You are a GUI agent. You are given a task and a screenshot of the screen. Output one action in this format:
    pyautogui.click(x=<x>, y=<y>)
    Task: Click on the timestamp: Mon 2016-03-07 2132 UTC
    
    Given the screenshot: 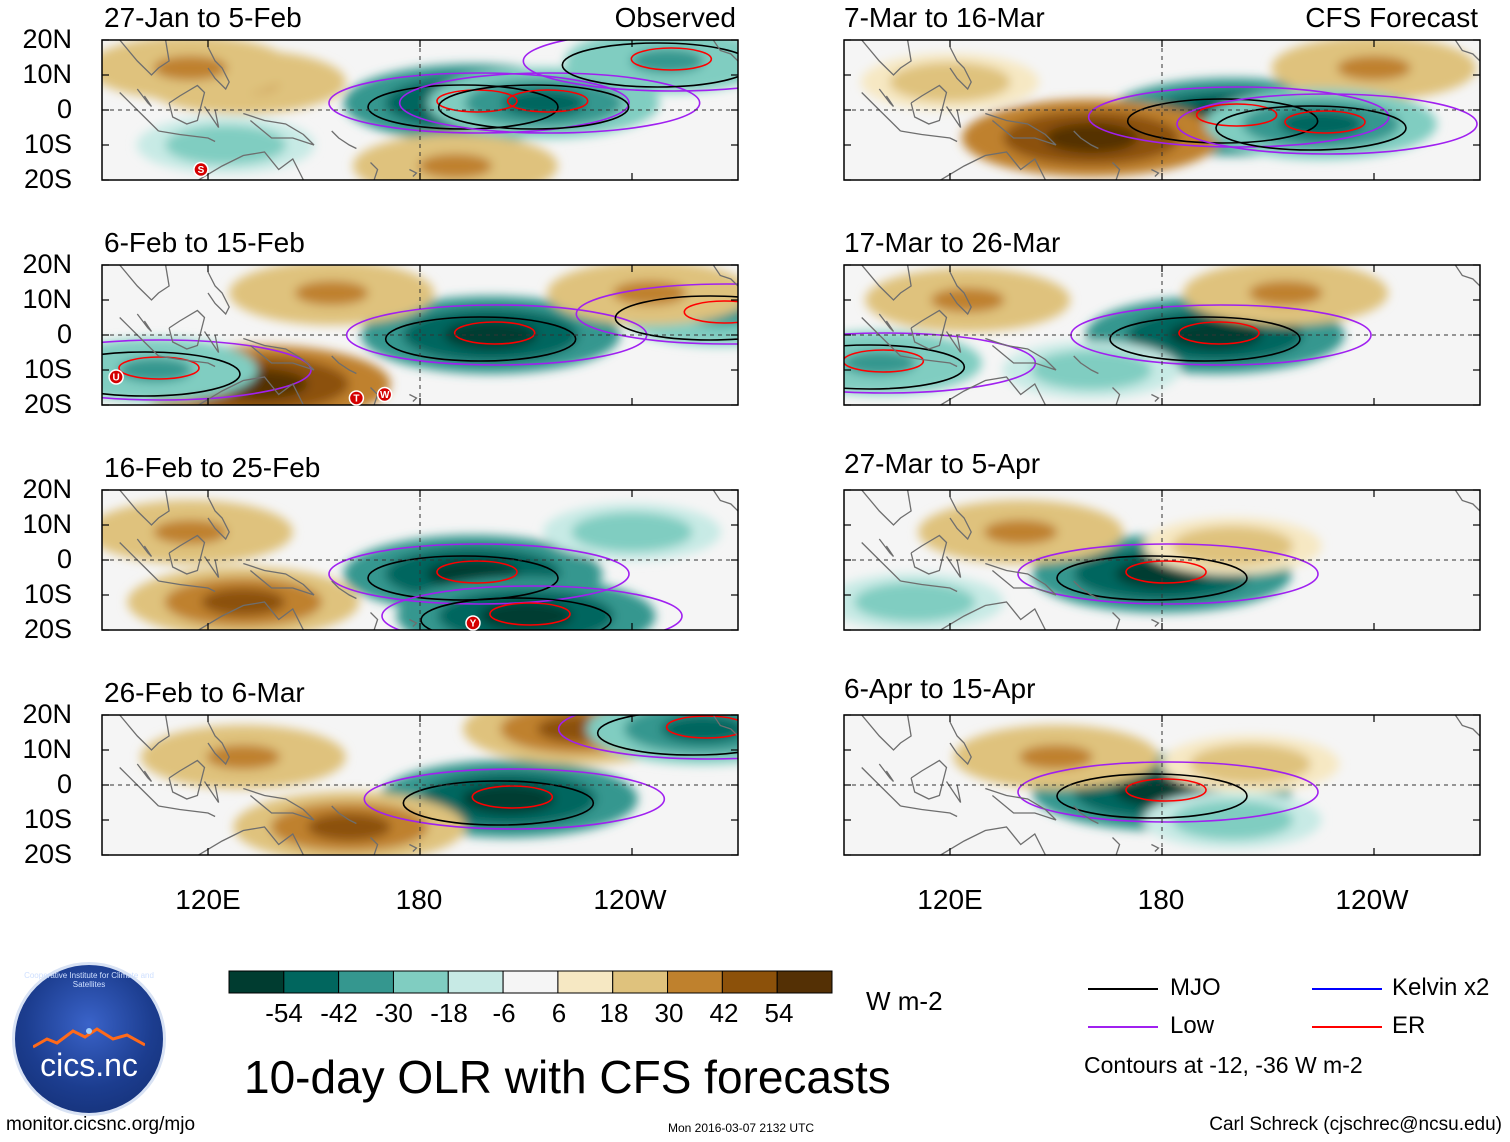 What is the action you would take?
    pyautogui.click(x=741, y=1128)
    